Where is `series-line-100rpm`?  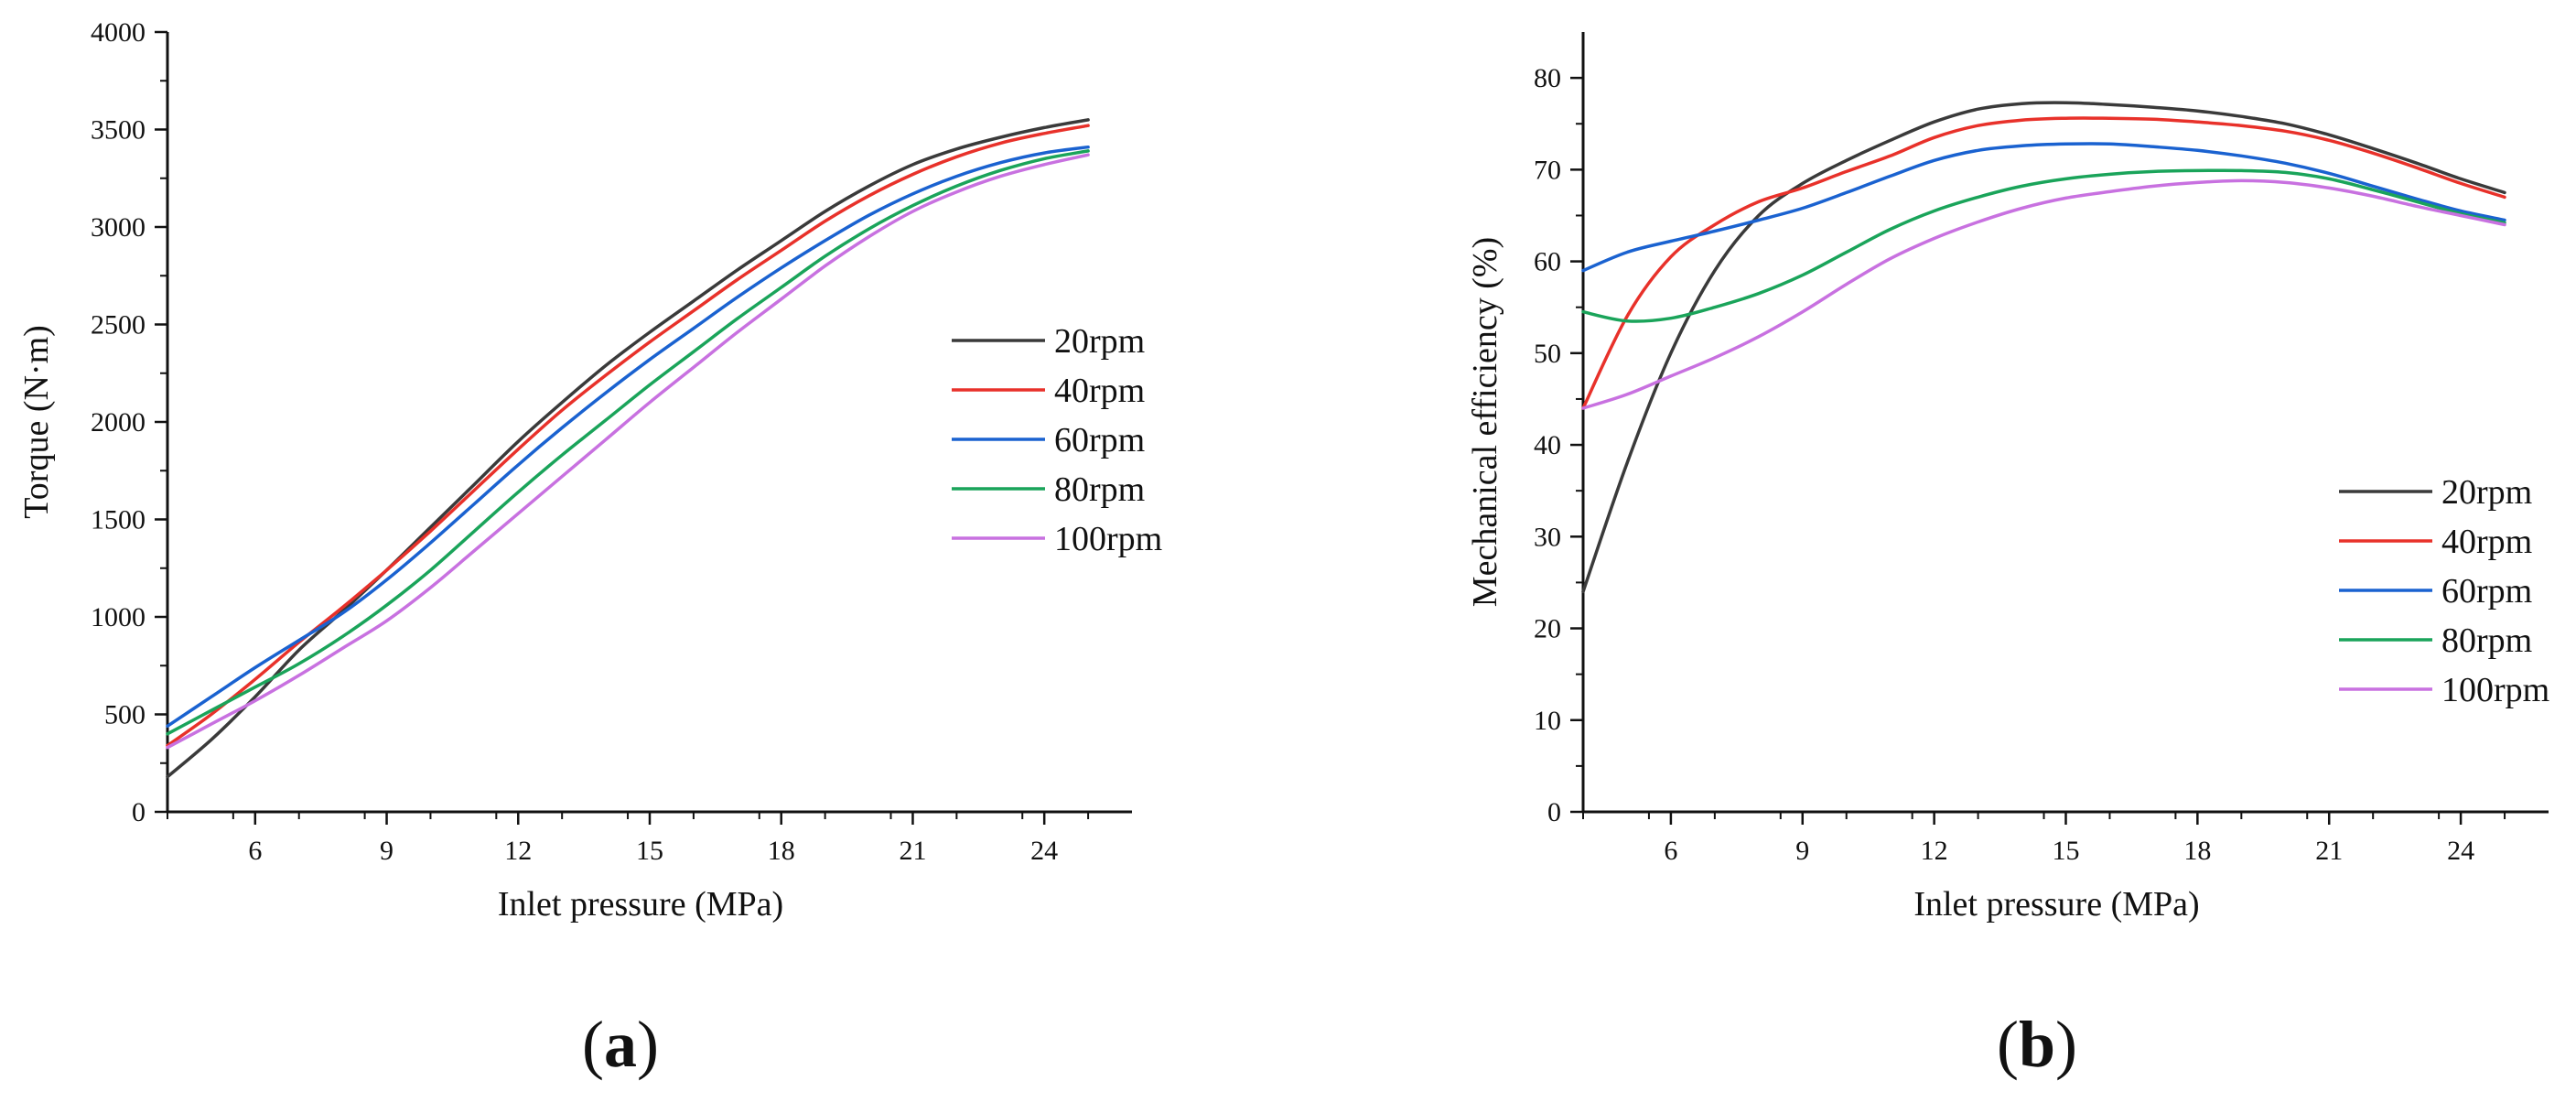
series-line-100rpm is located at coordinates (2043, 294).